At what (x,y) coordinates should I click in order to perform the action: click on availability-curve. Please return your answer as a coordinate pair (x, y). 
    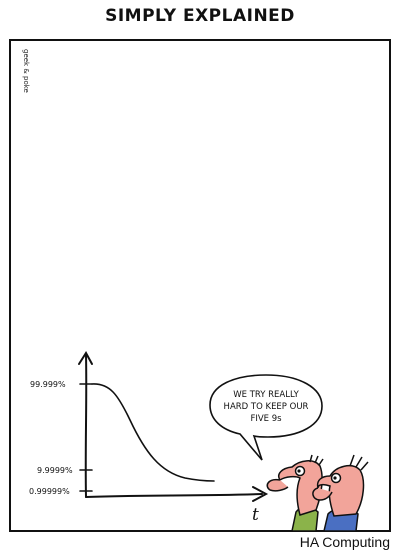
    Looking at the image, I should click on (153, 432).